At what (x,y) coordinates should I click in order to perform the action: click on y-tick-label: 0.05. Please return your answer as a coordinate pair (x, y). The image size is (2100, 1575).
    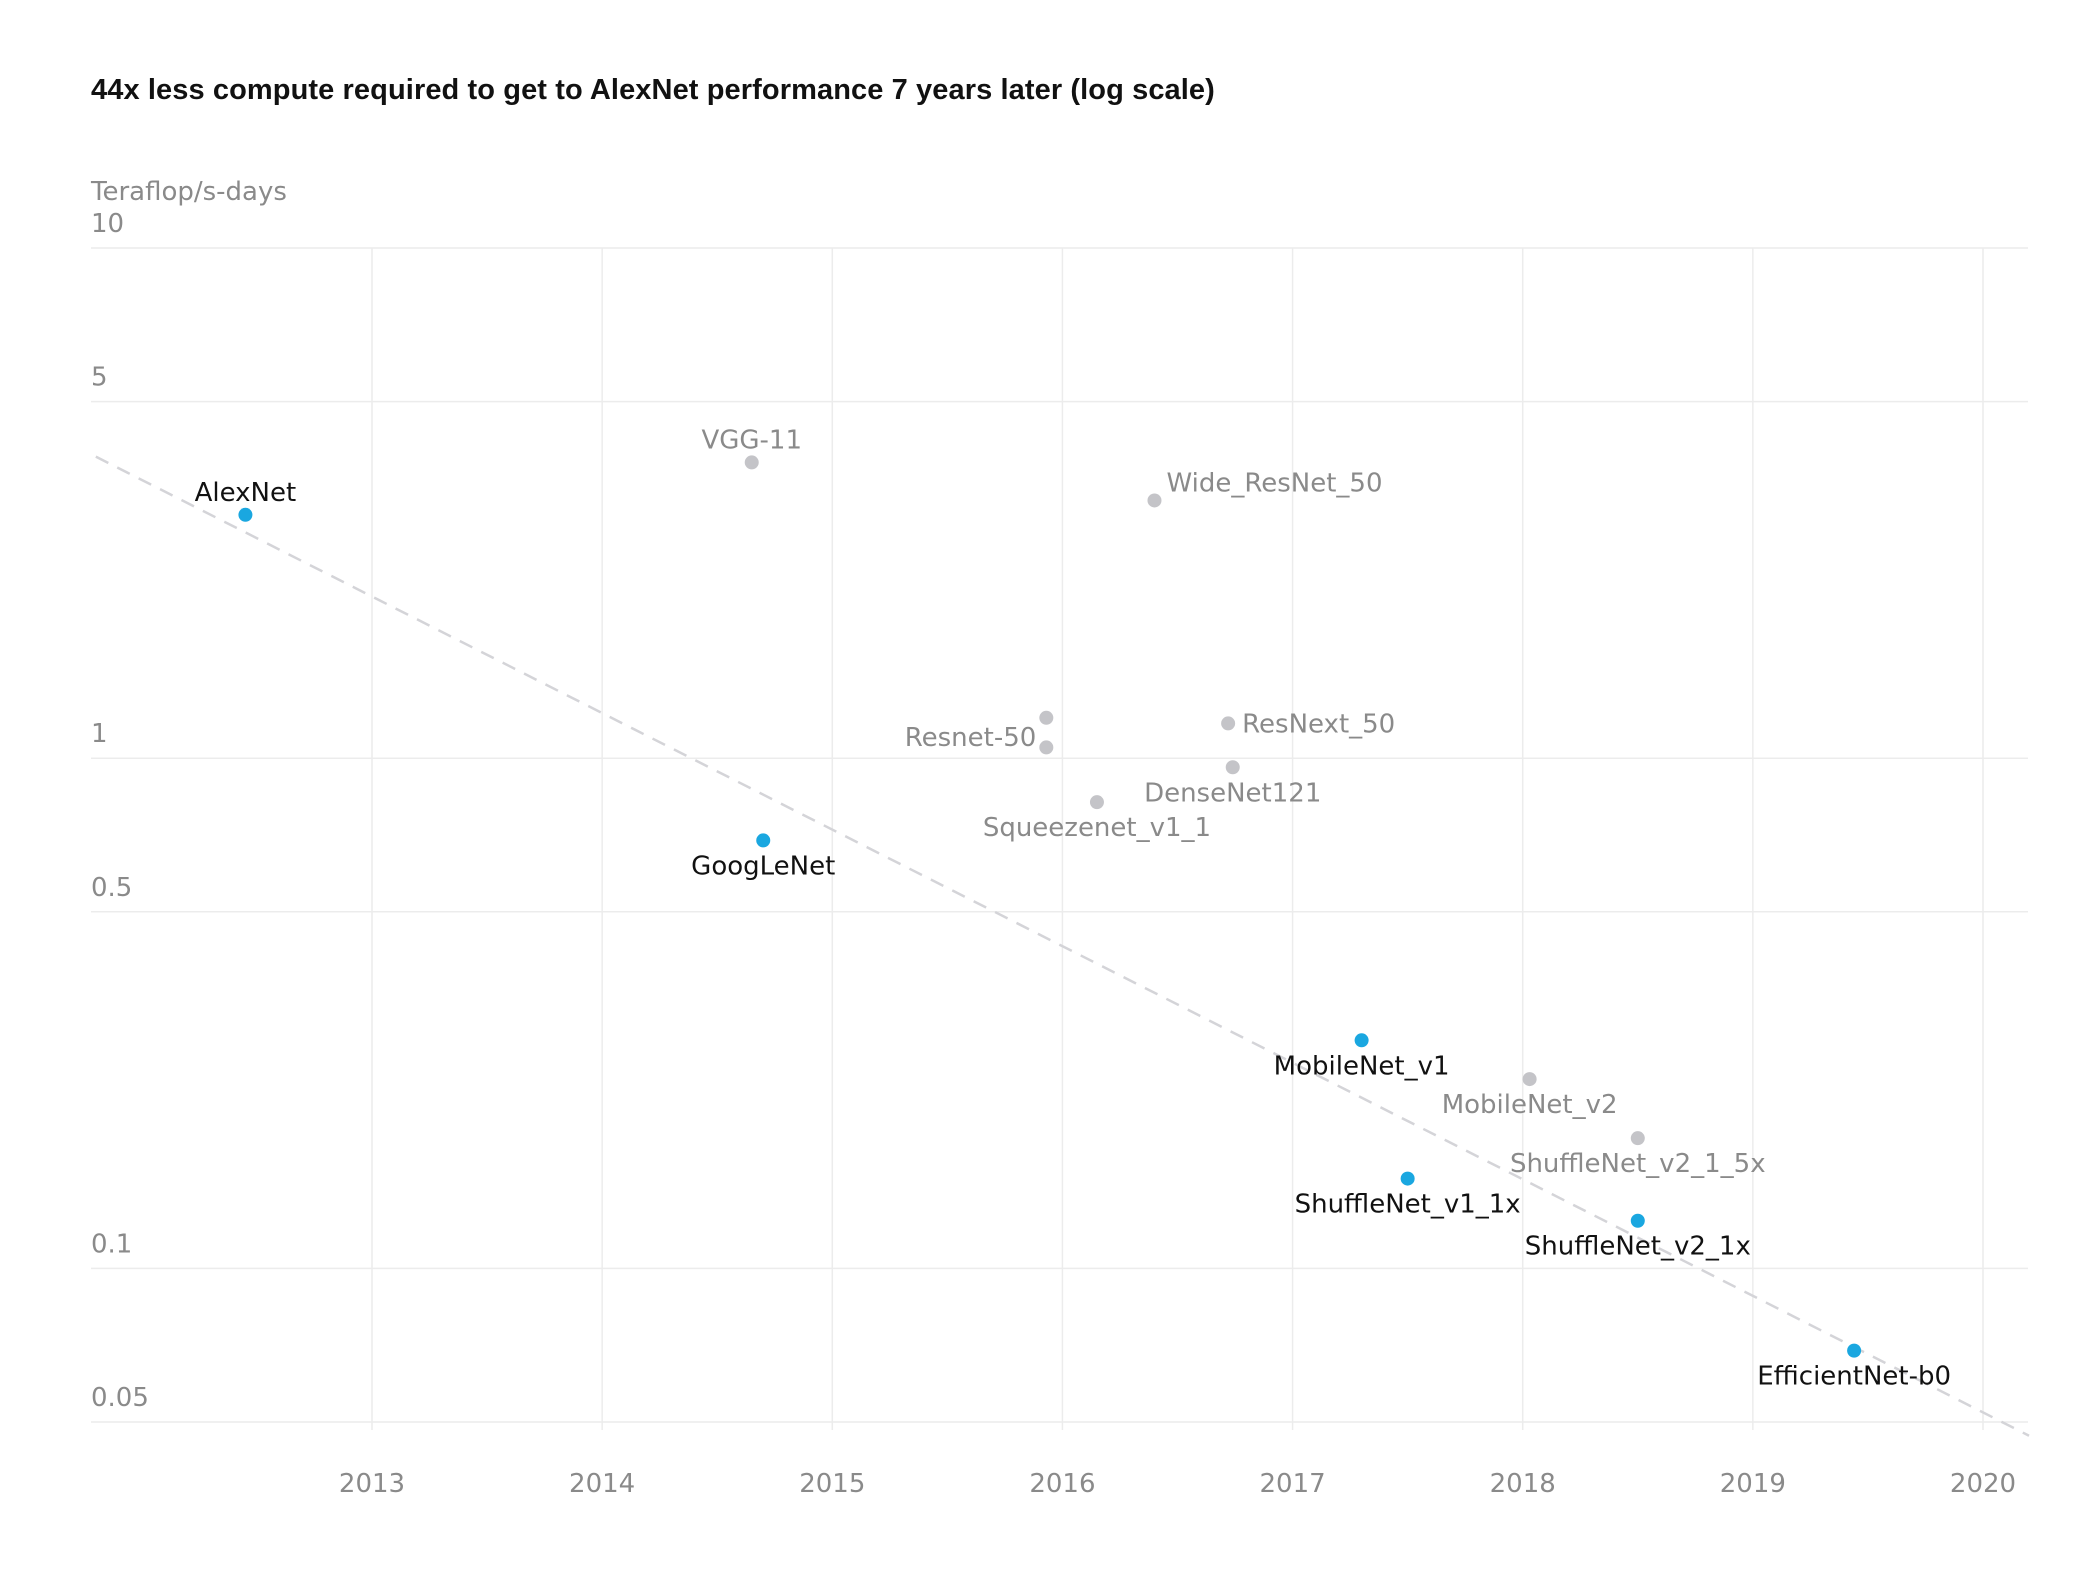
    Looking at the image, I should click on (120, 1398).